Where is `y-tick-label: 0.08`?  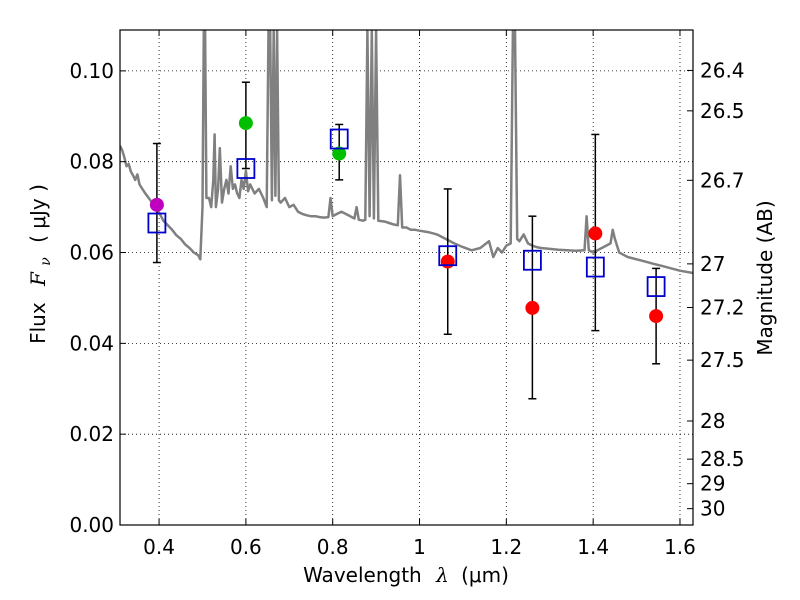 y-tick-label: 0.08 is located at coordinates (91, 162).